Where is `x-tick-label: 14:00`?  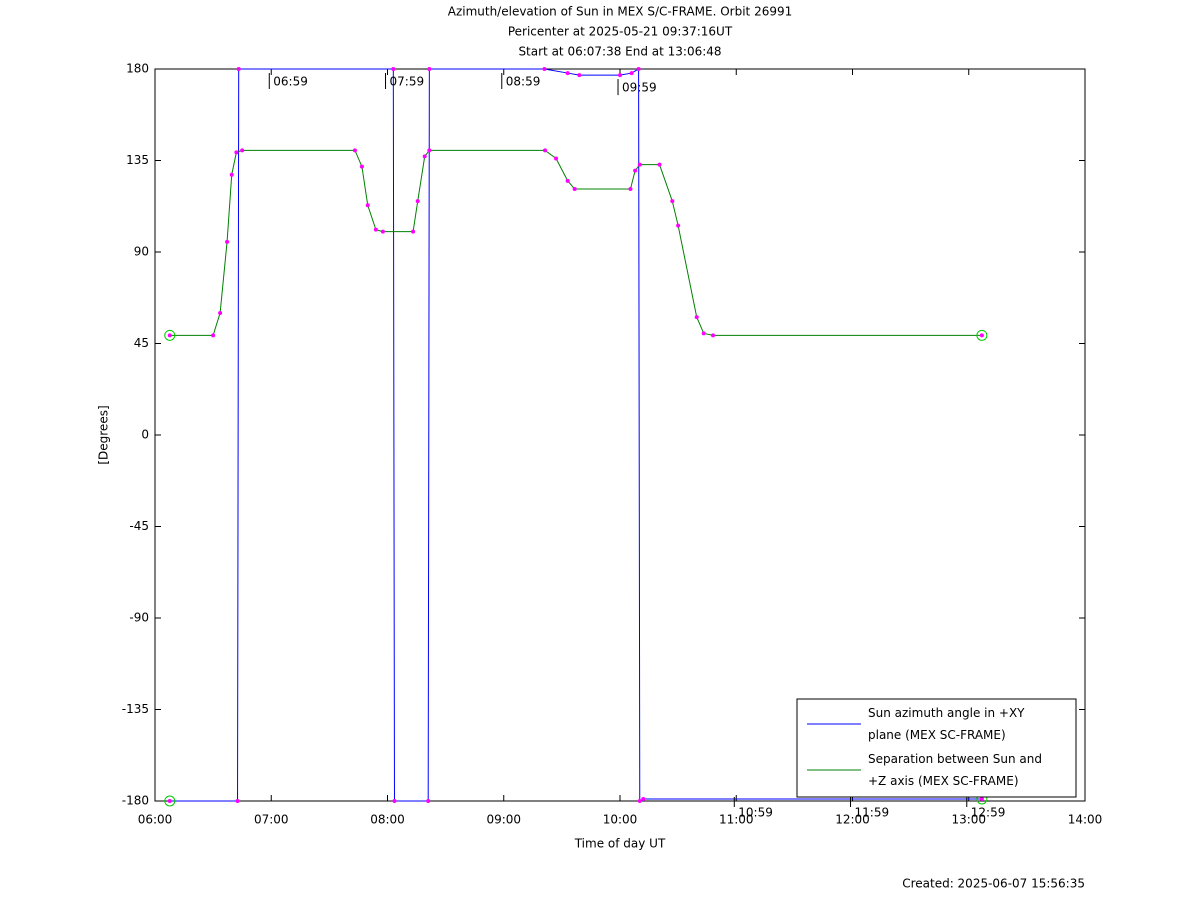 x-tick-label: 14:00 is located at coordinates (1085, 820).